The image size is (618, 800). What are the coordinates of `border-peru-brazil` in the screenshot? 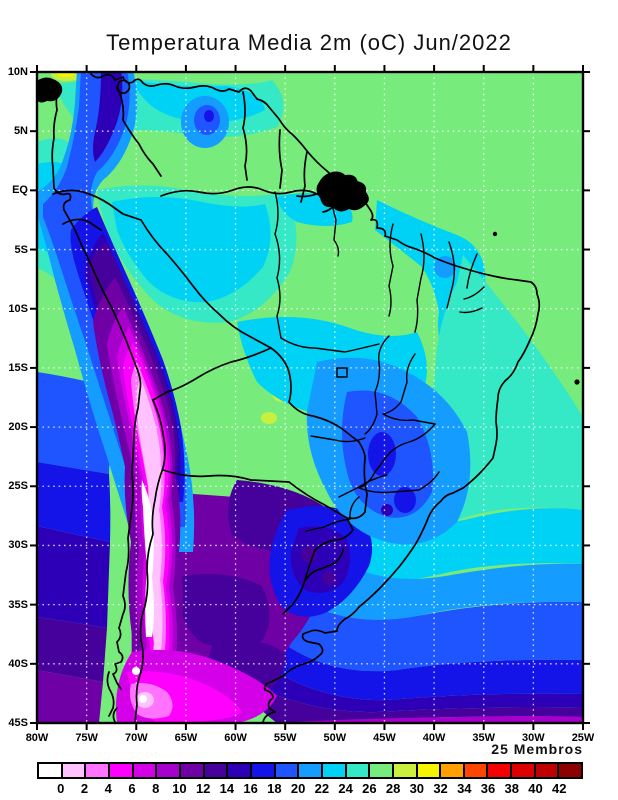 It's located at (206, 284).